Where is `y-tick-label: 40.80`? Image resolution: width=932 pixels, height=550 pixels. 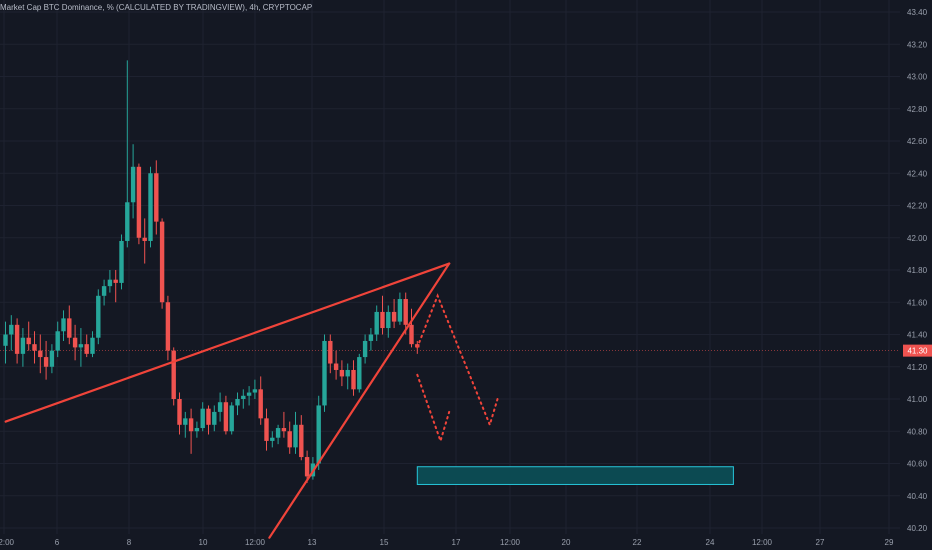
y-tick-label: 40.80 is located at coordinates (917, 431).